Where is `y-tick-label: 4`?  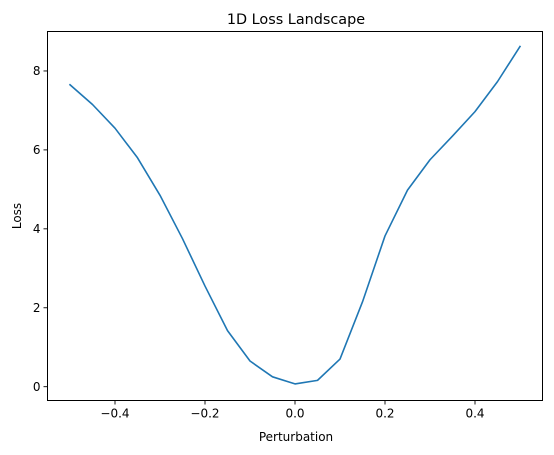
y-tick-label: 4 is located at coordinates (37, 229).